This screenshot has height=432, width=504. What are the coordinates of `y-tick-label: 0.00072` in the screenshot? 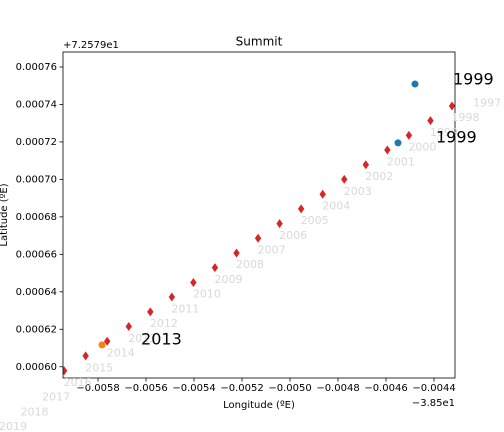 It's located at (36, 142).